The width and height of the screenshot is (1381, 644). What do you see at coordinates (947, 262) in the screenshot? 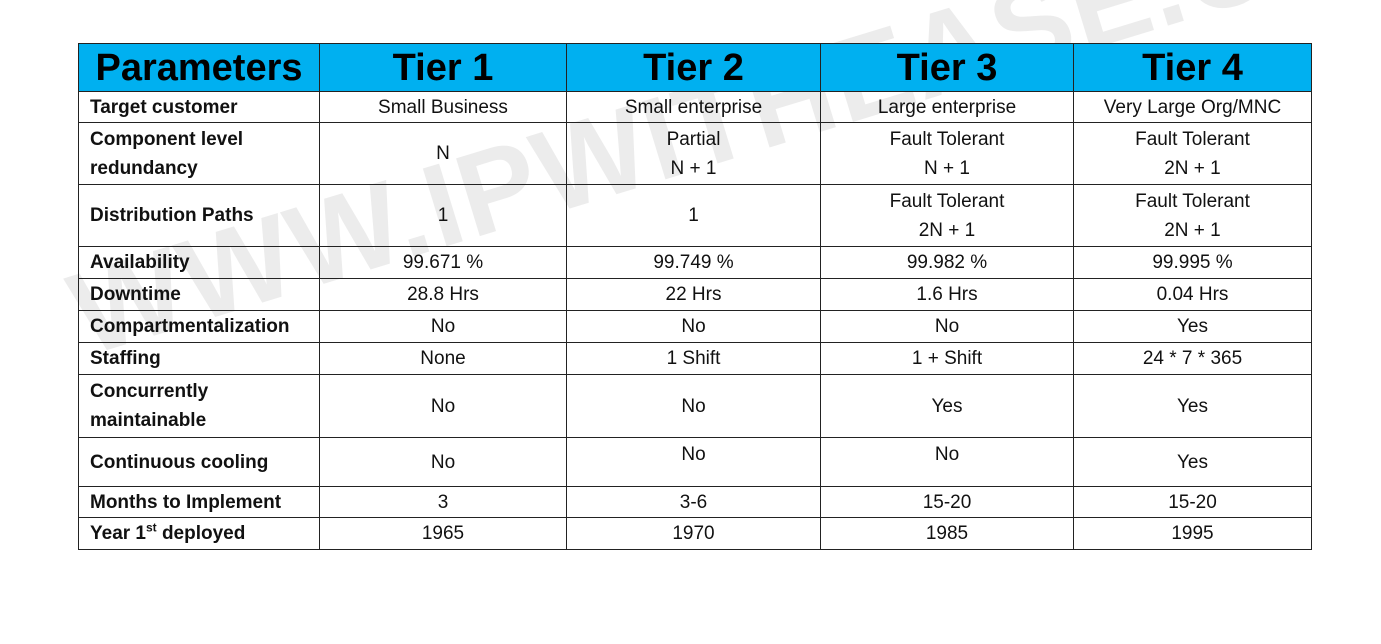
I see `tier-3-value: 99.982 %` at bounding box center [947, 262].